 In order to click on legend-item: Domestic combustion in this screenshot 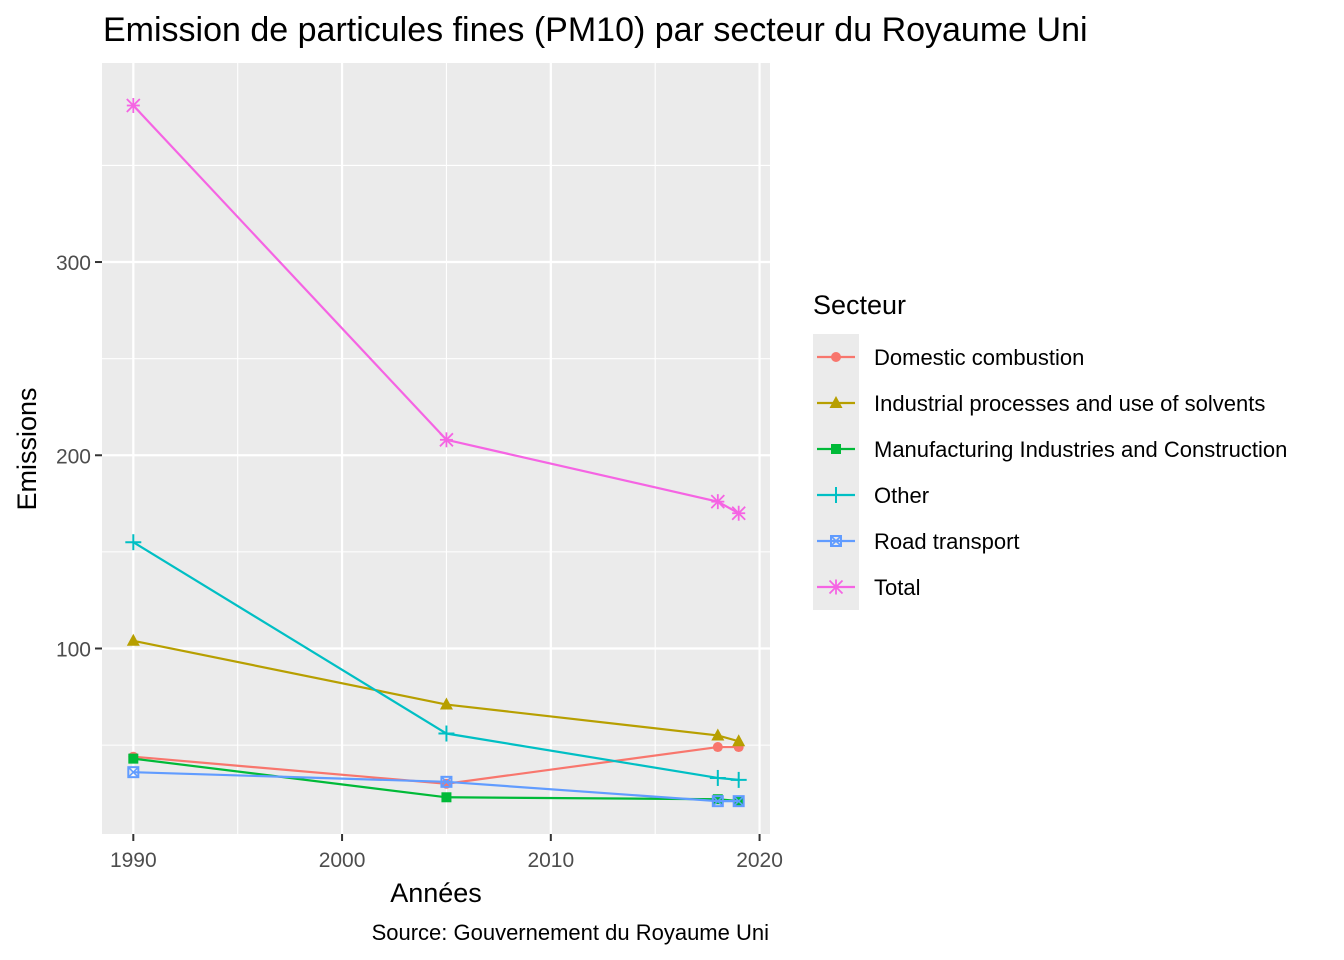, I will do `click(950, 357)`.